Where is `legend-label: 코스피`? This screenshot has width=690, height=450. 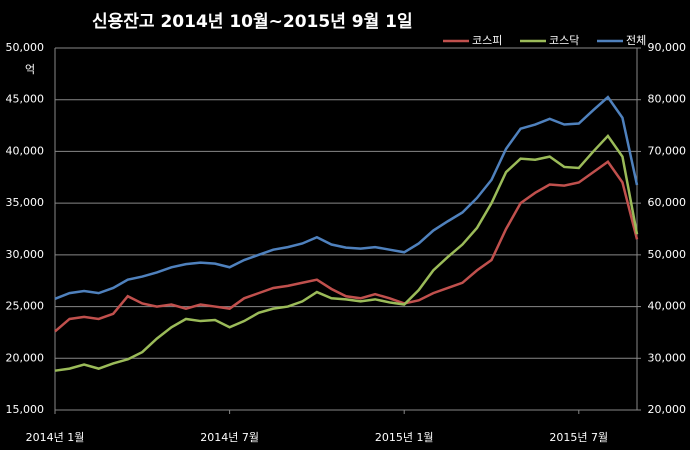 legend-label: 코스피 is located at coordinates (487, 40).